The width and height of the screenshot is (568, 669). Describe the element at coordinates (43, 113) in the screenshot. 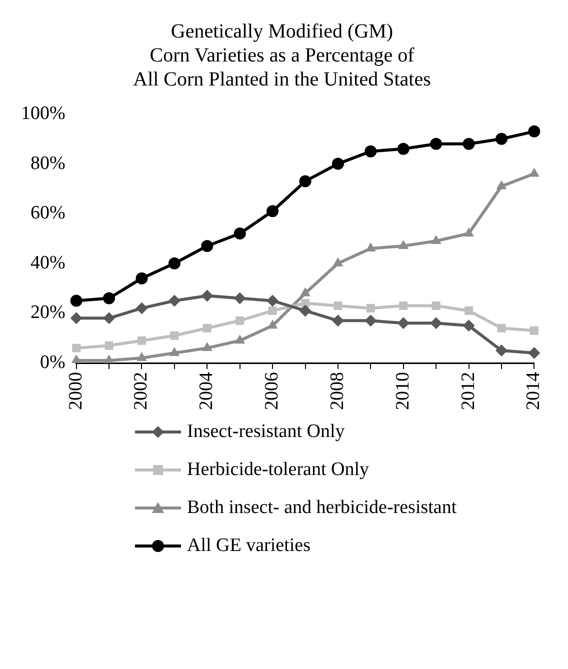

I see `y-tick-label: 100%` at that location.